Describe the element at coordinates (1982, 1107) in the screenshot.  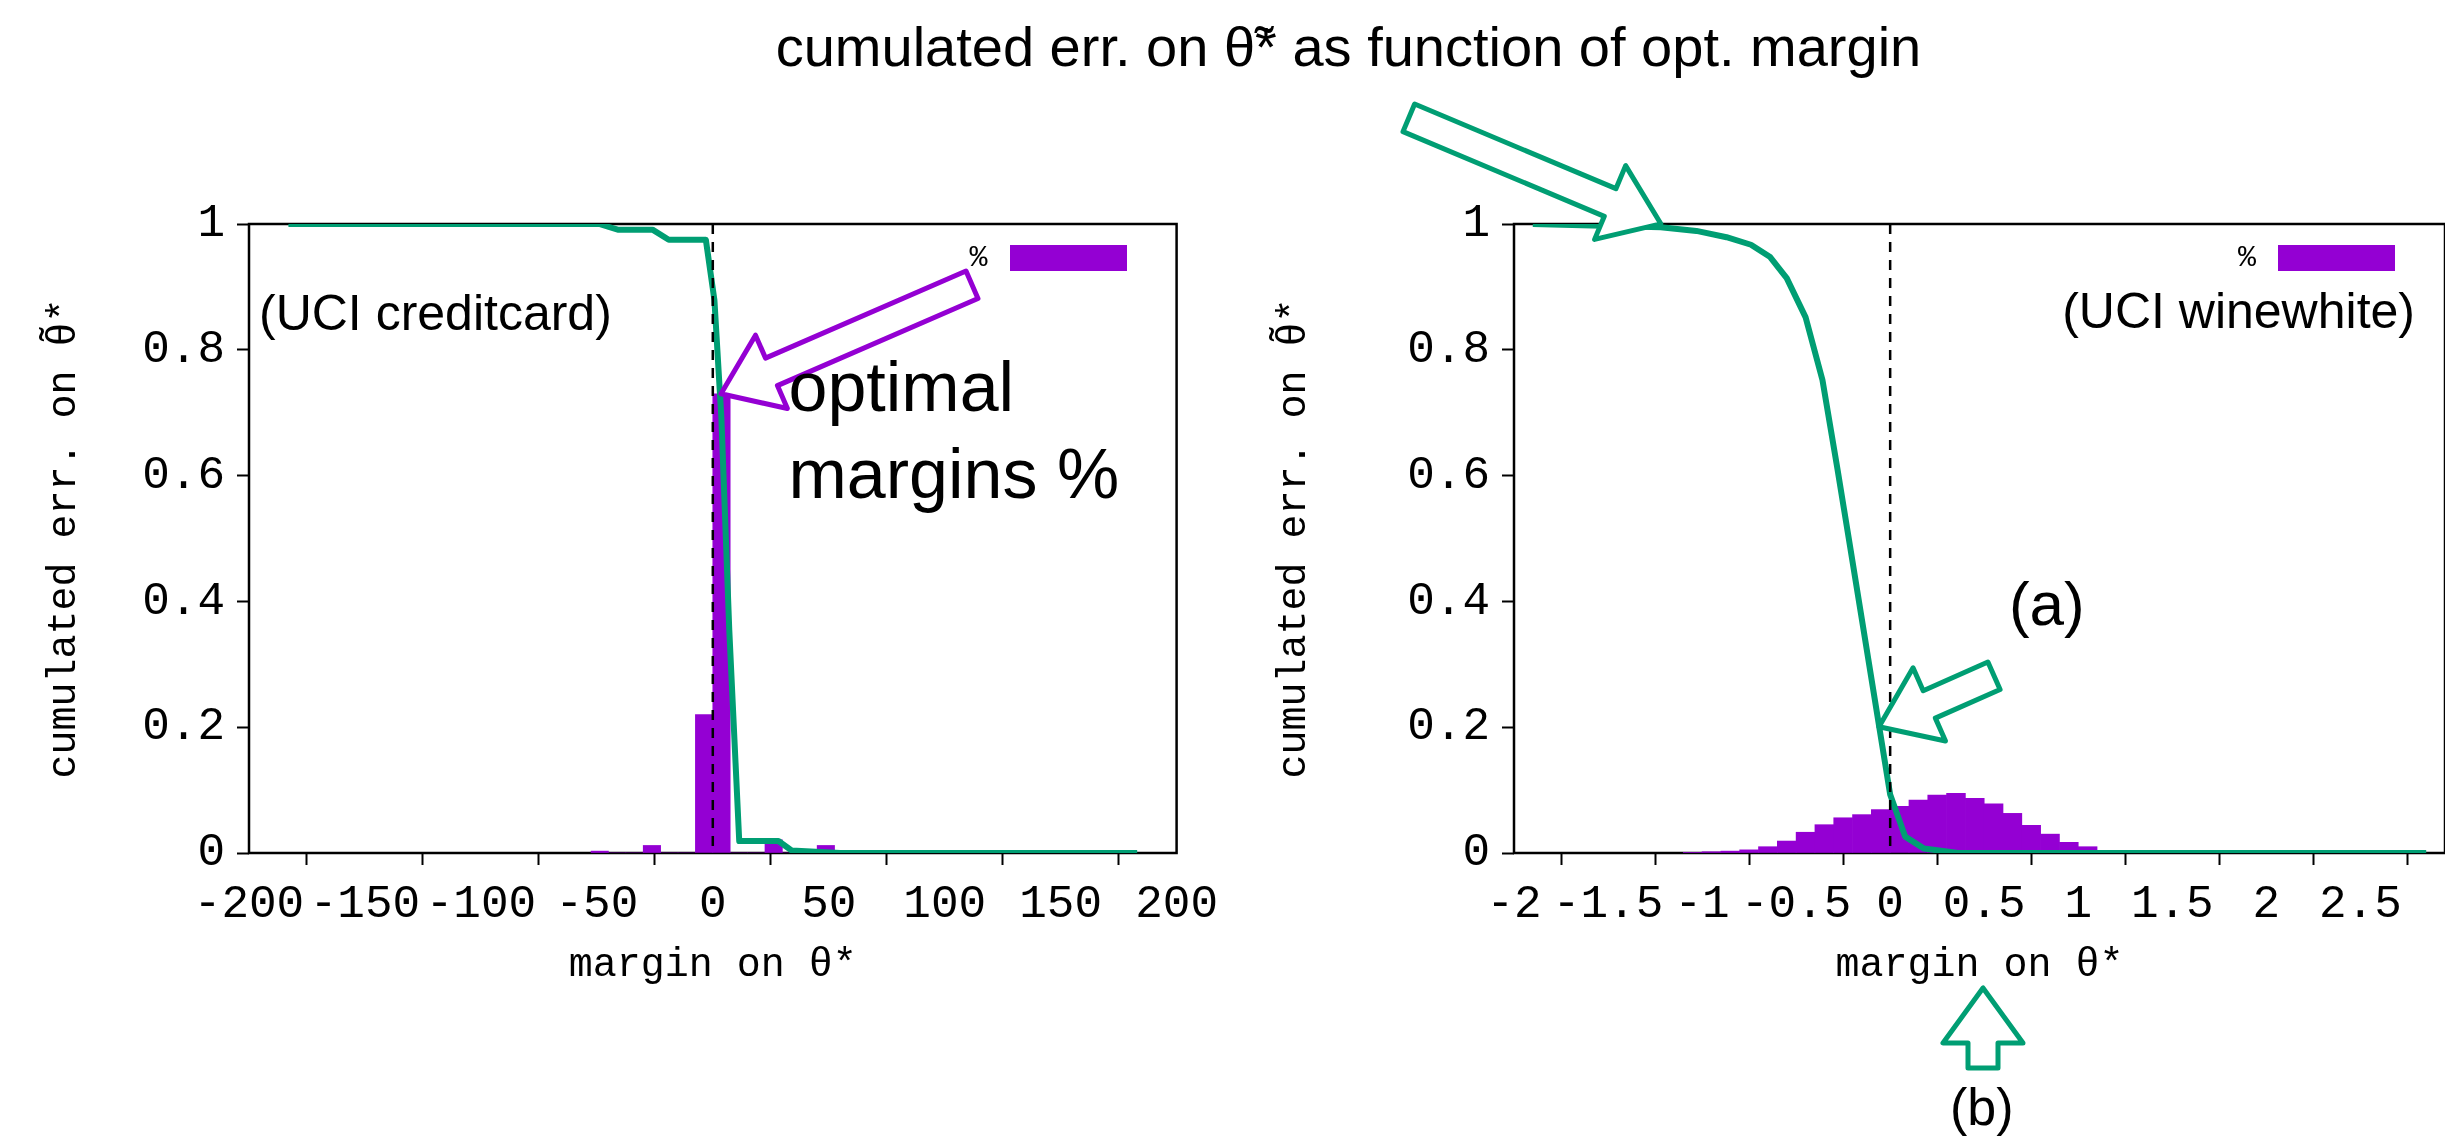
I see `text: (b)` at that location.